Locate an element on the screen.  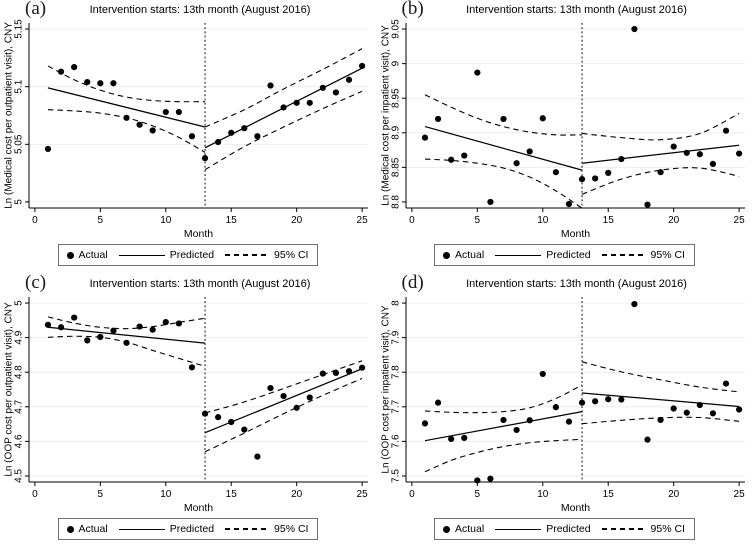
legend-predicted-label: Predicted is located at coordinates (568, 529).